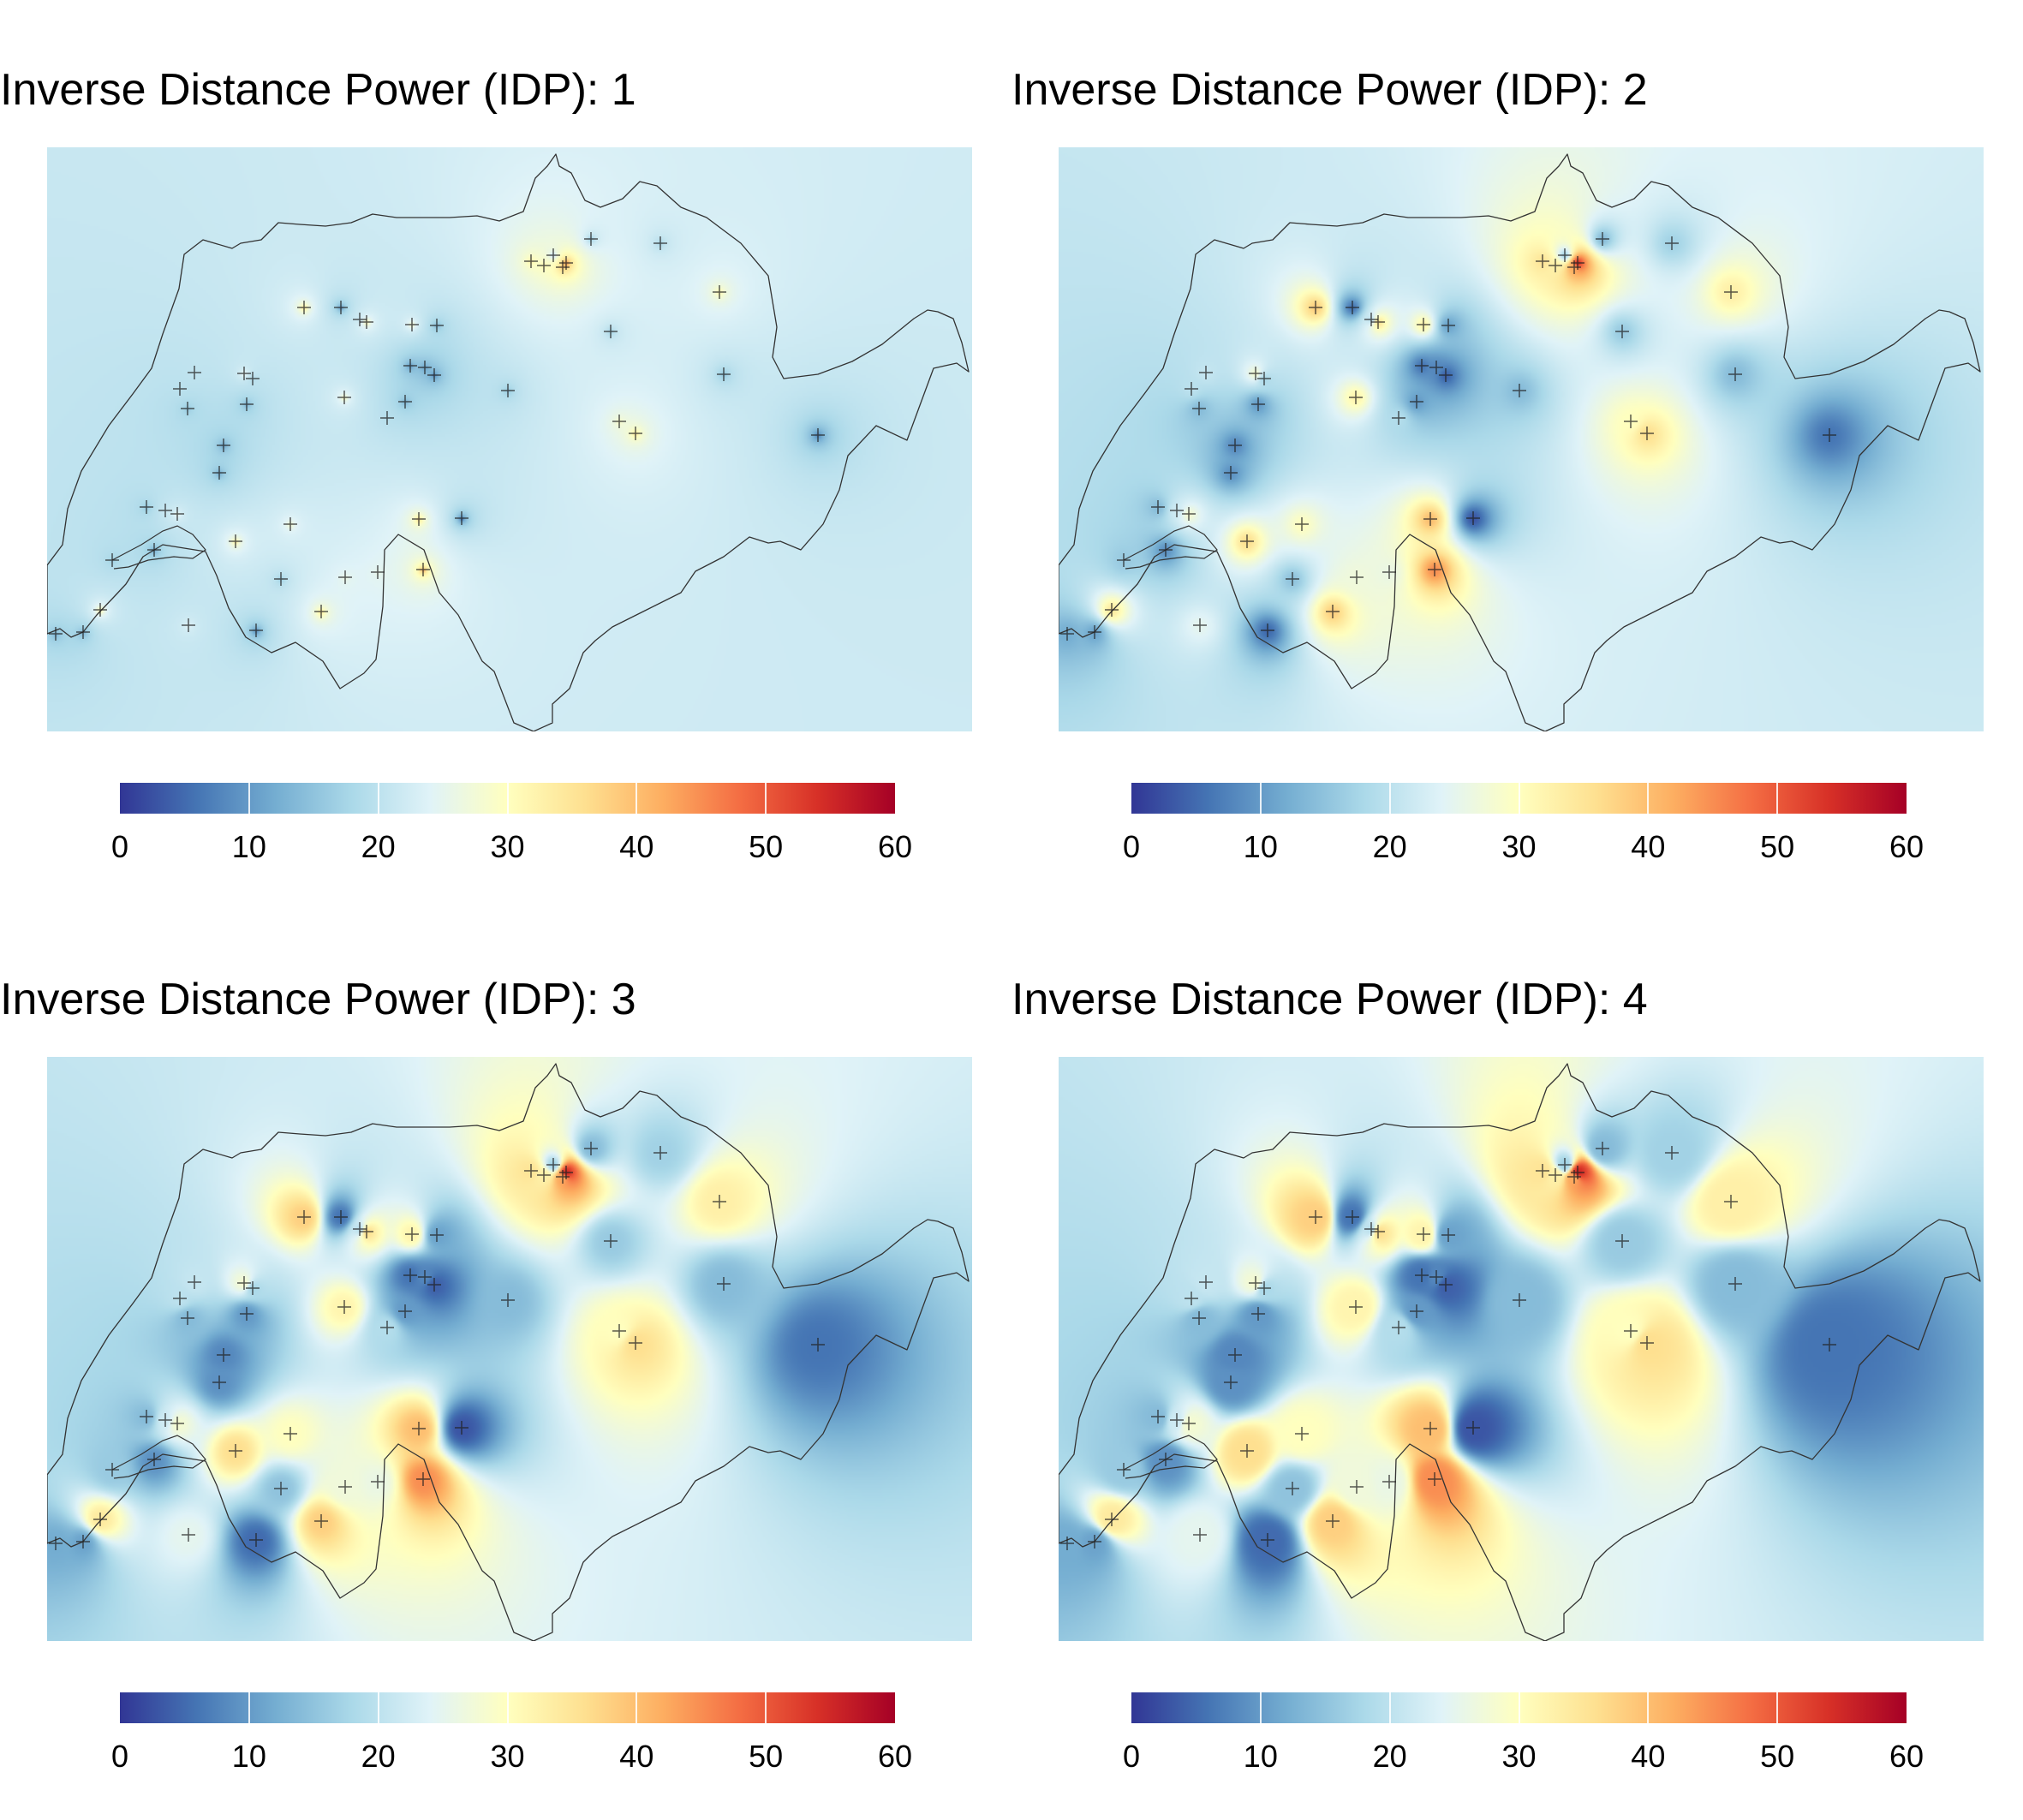  Describe the element at coordinates (766, 1757) in the screenshot. I see `legend-tick-label: 50` at that location.